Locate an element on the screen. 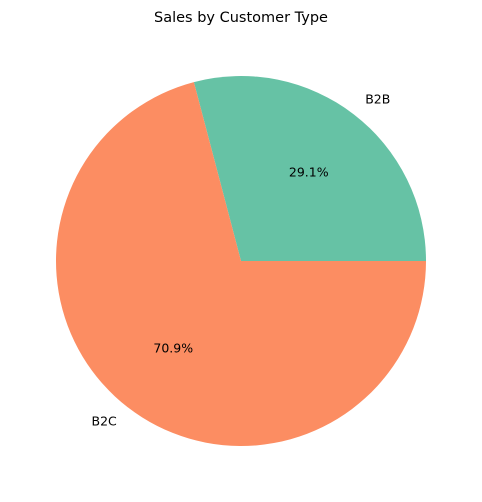  percent-label-b2b: 29.1% is located at coordinates (309, 172).